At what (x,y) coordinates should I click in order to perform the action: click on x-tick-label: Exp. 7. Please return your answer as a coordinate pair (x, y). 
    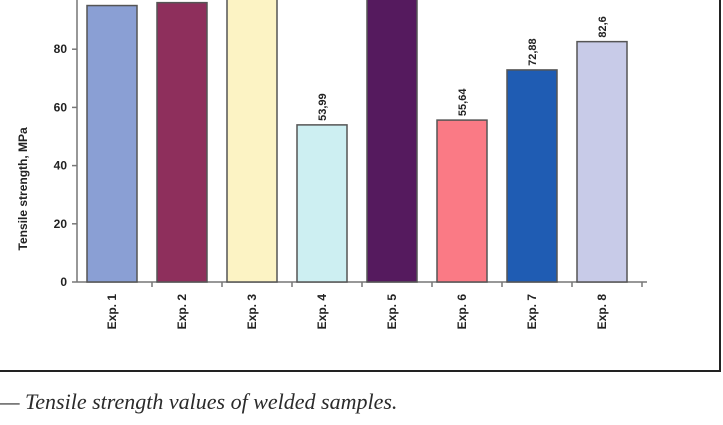
    Looking at the image, I should click on (532, 312).